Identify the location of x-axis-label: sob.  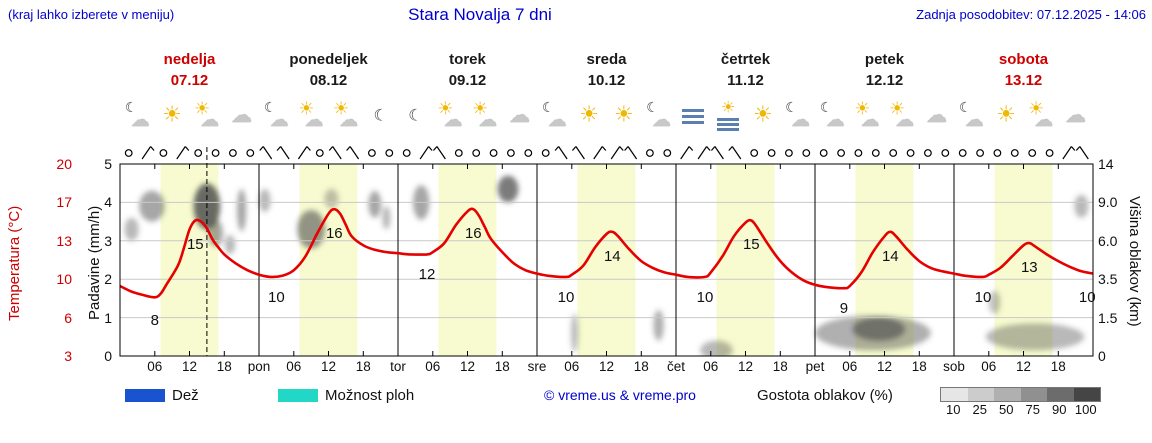
(954, 366).